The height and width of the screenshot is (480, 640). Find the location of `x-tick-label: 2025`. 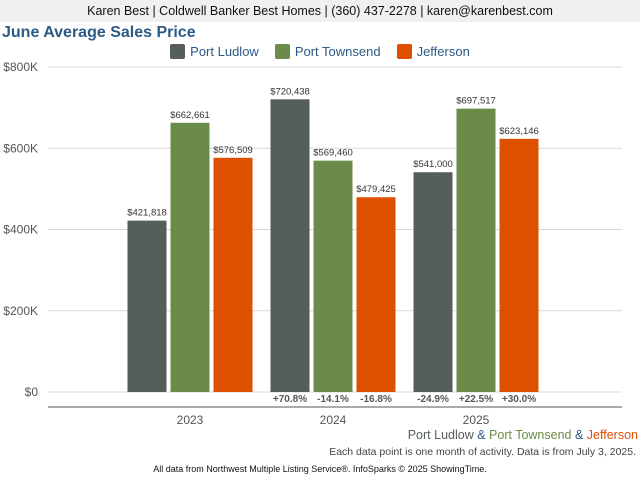

x-tick-label: 2025 is located at coordinates (476, 420).